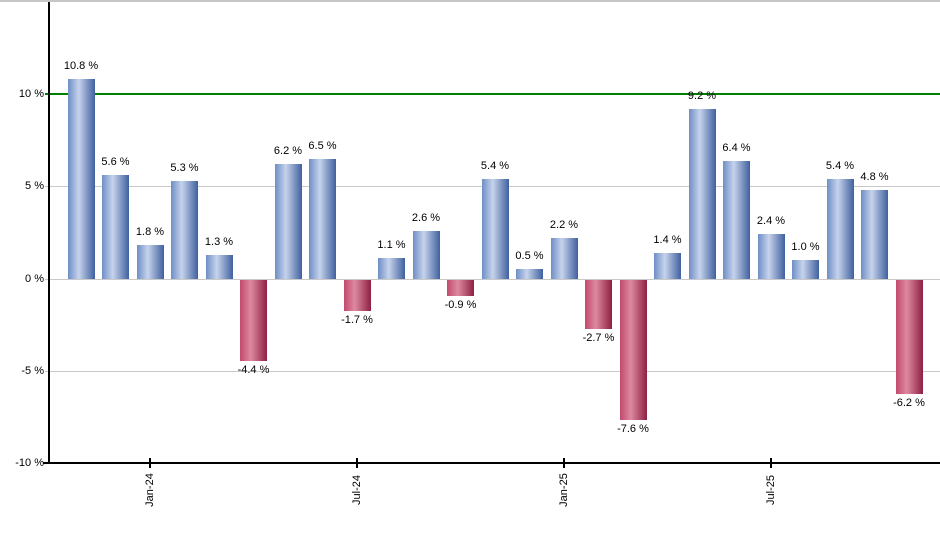  What do you see at coordinates (219, 241) in the screenshot?
I see `bar-value-label: 1.3 %` at bounding box center [219, 241].